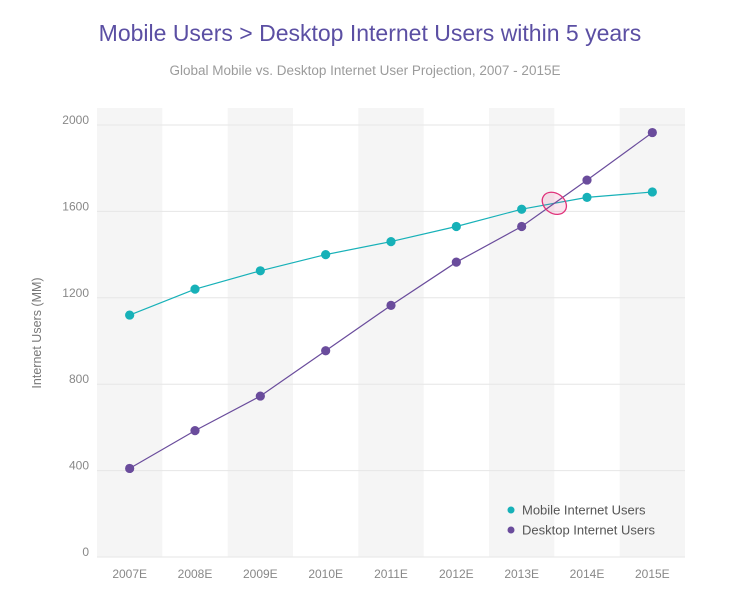 The height and width of the screenshot is (600, 730). What do you see at coordinates (129, 574) in the screenshot?
I see `x-tick-label: 2007E` at bounding box center [129, 574].